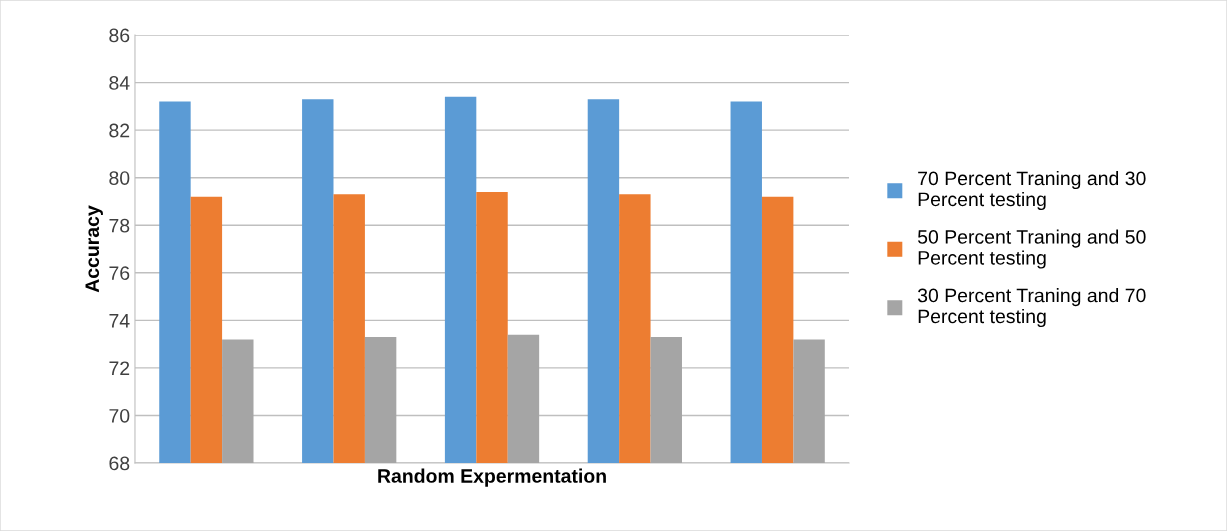 Image resolution: width=1227 pixels, height=531 pixels. Describe the element at coordinates (492, 477) in the screenshot. I see `x-axis-title: Random Expermentation` at that location.